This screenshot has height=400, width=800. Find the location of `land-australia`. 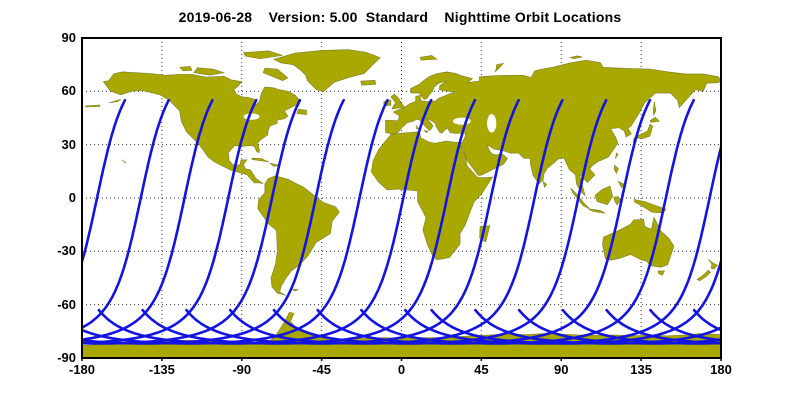

land-australia is located at coordinates (638, 242).